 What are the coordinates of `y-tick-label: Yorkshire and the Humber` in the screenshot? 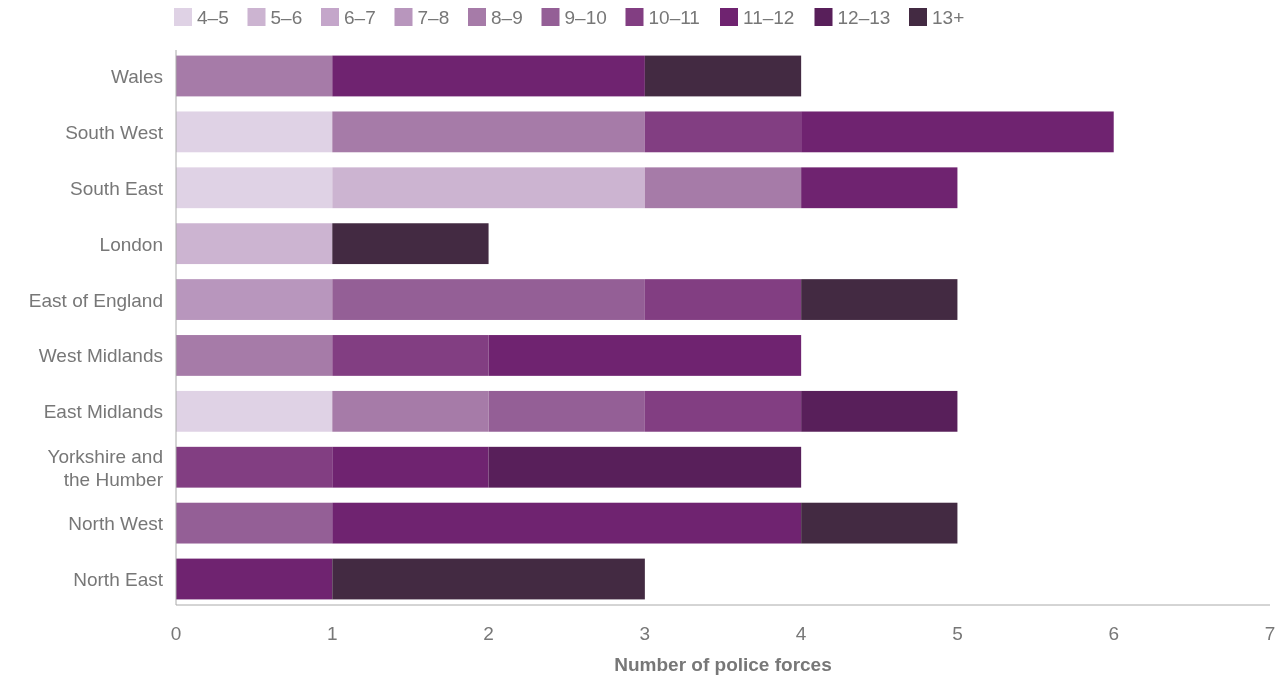 It's located at (105, 467).